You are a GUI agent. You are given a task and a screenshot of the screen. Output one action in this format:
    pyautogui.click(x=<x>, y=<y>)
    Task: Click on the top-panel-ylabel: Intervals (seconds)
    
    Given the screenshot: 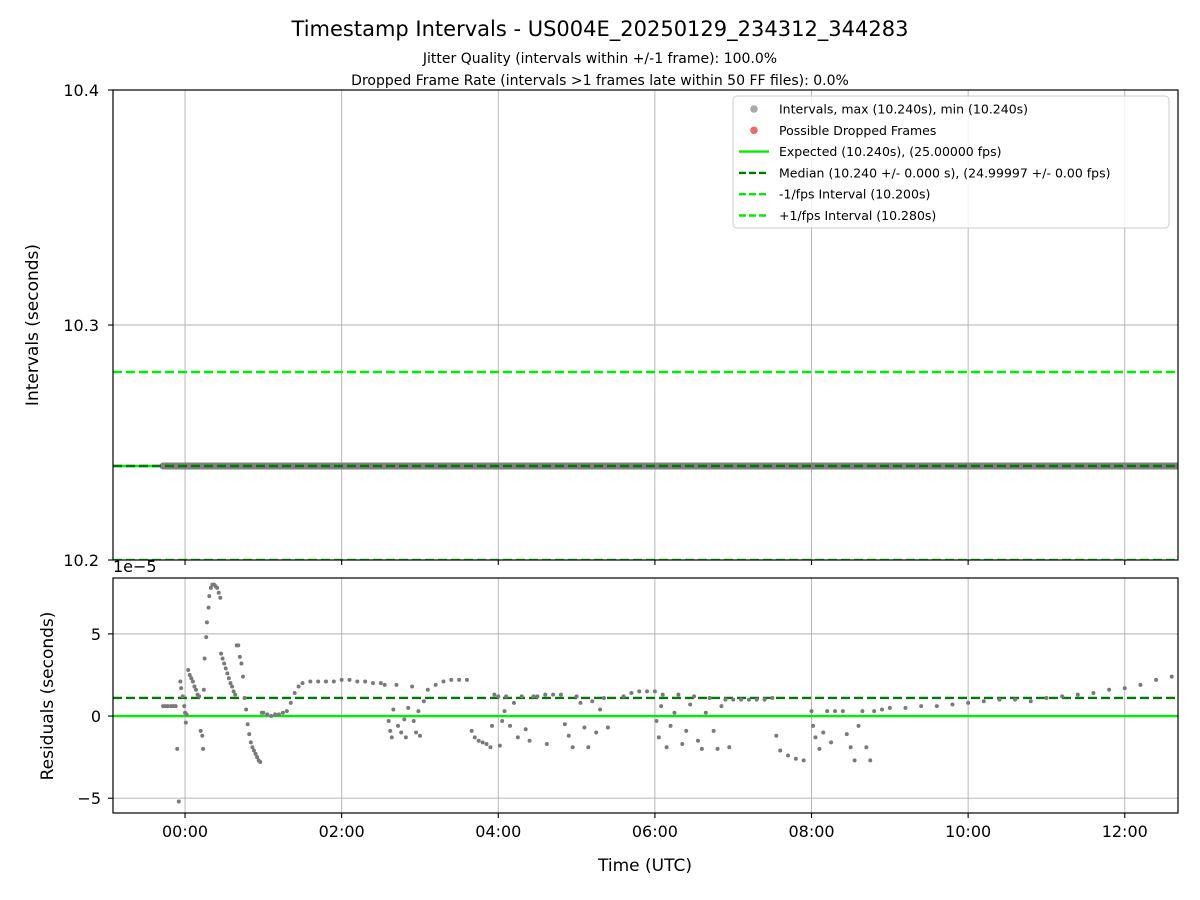 What is the action you would take?
    pyautogui.click(x=33, y=325)
    